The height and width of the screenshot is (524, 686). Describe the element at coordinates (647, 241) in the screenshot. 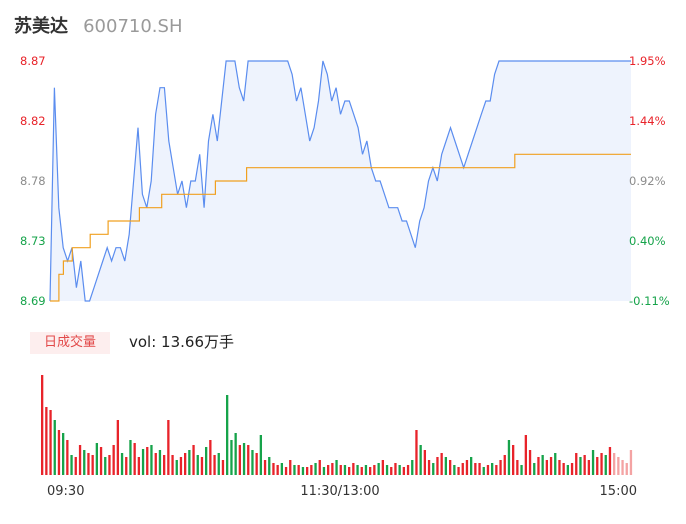

I see `percent-tick-label: 0.40%` at that location.